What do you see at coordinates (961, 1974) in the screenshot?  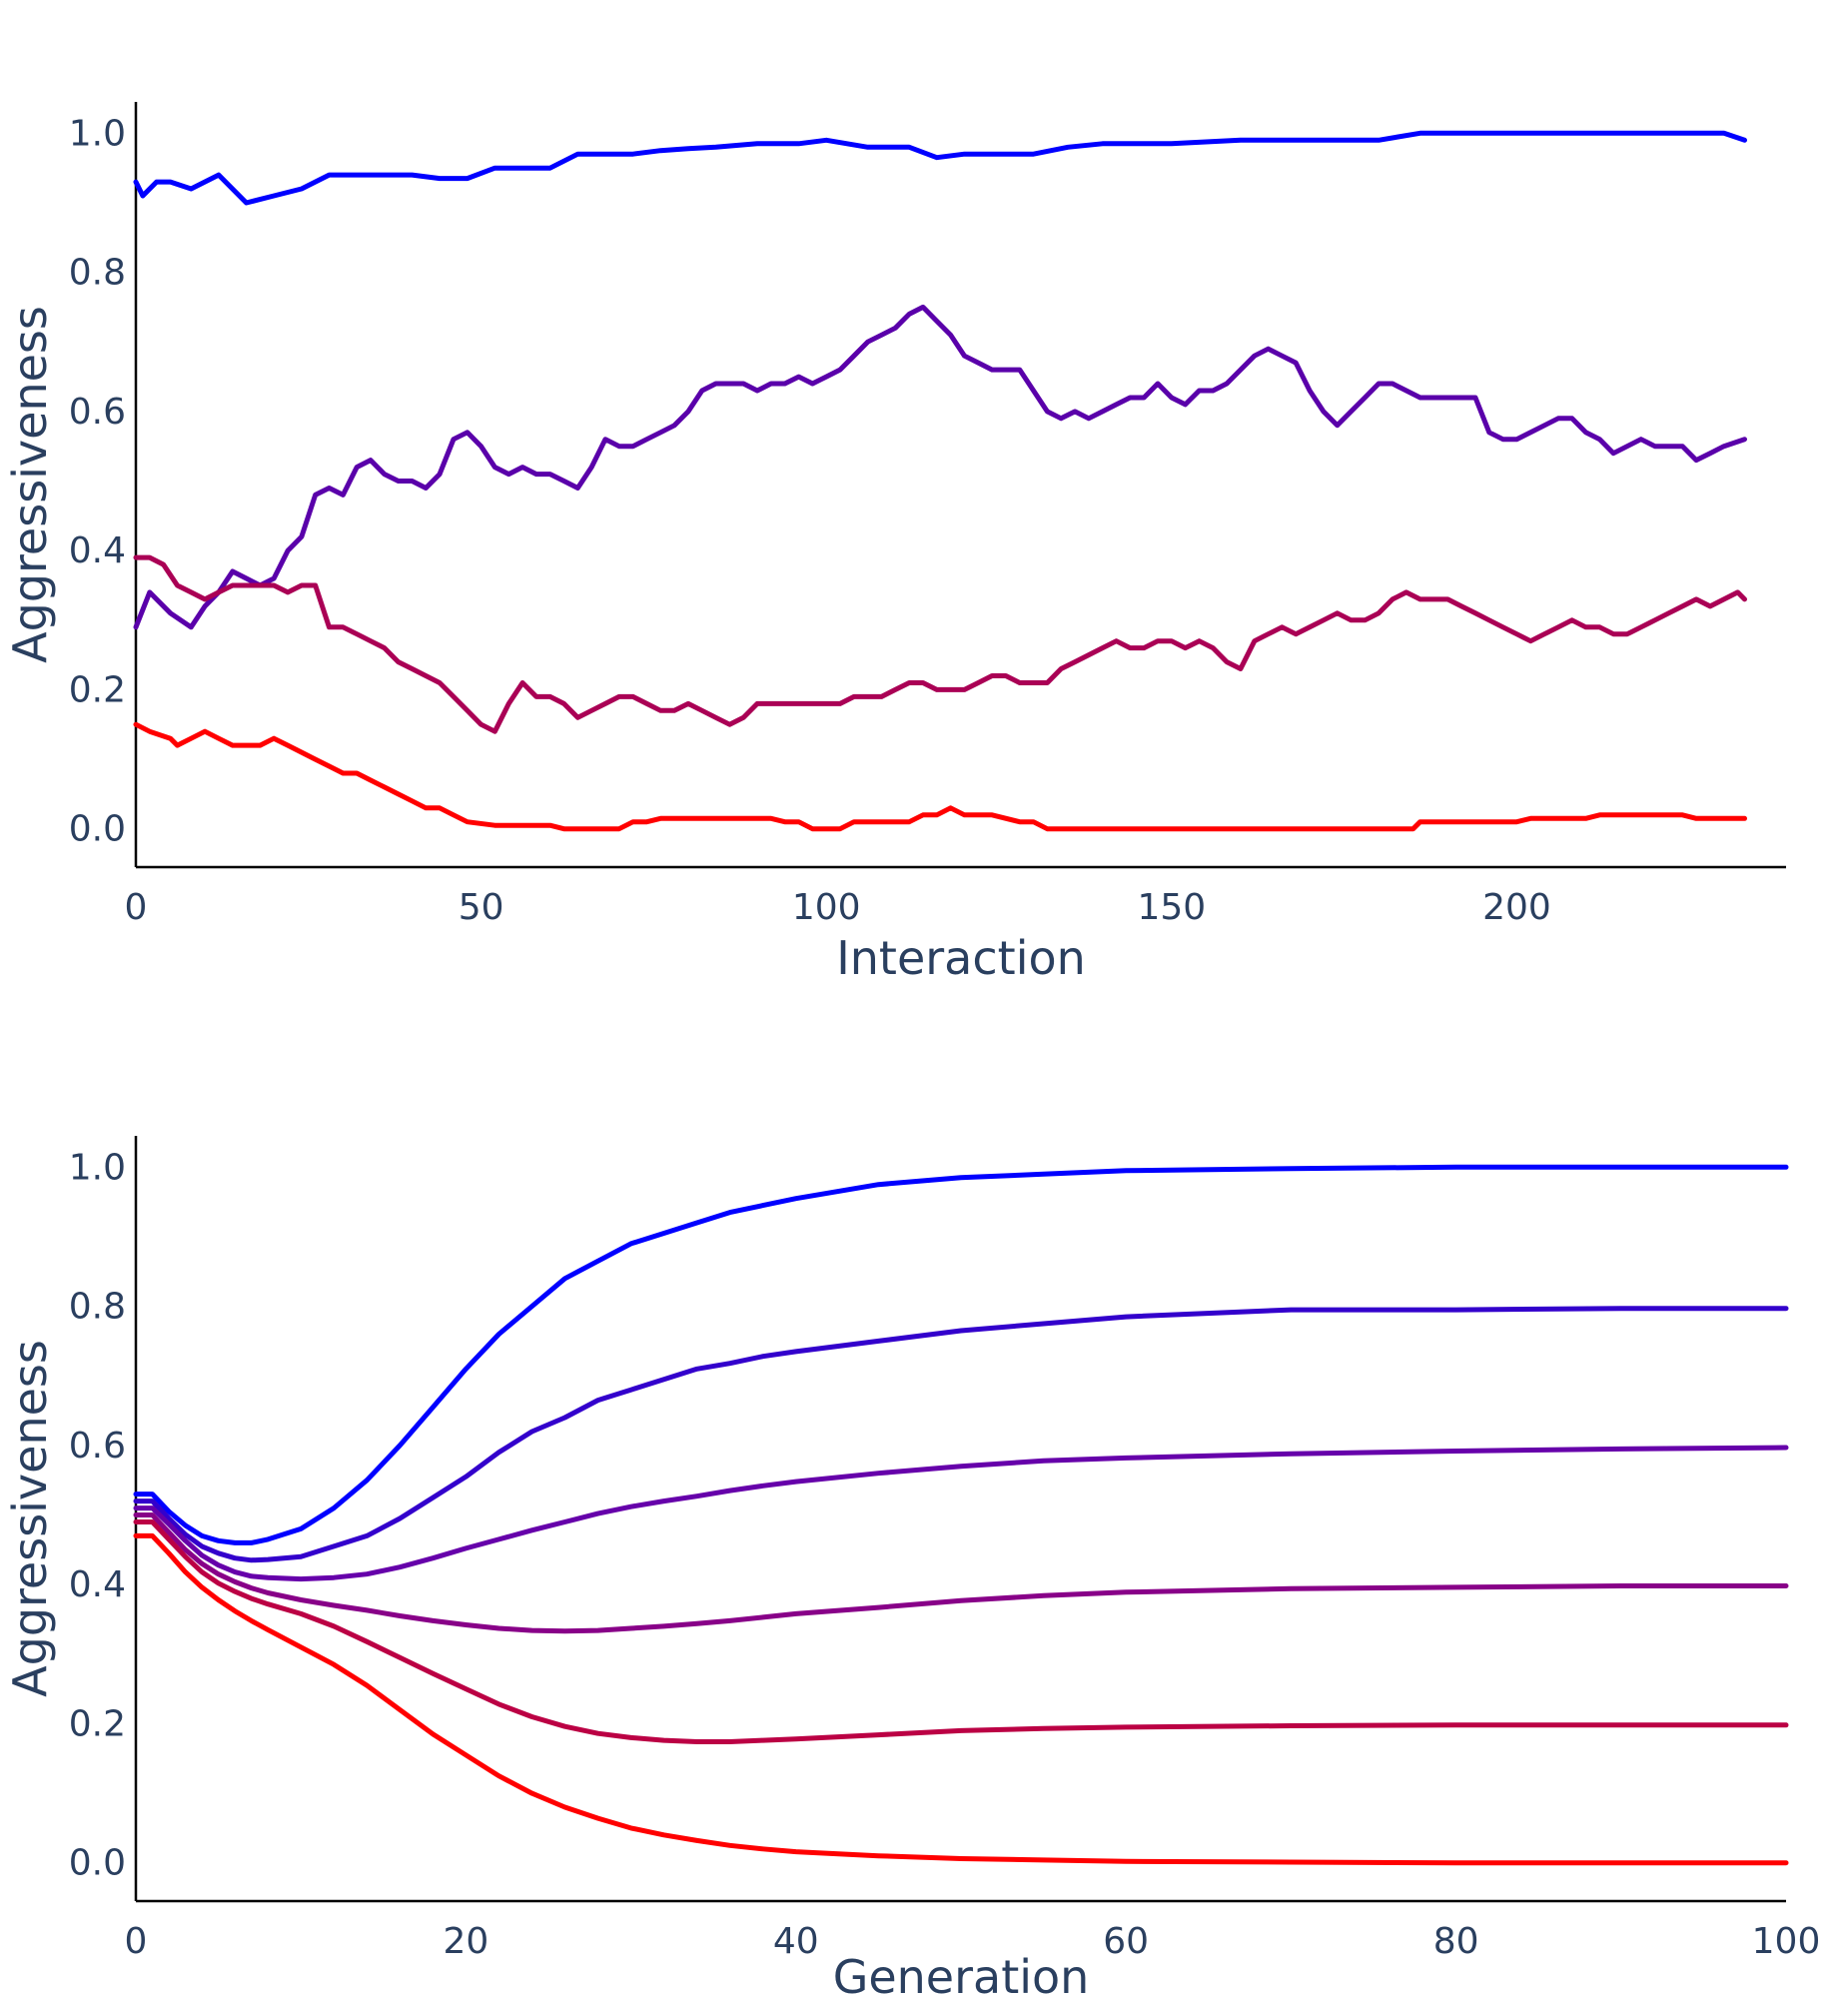 I see `x-axis-title: Generation` at bounding box center [961, 1974].